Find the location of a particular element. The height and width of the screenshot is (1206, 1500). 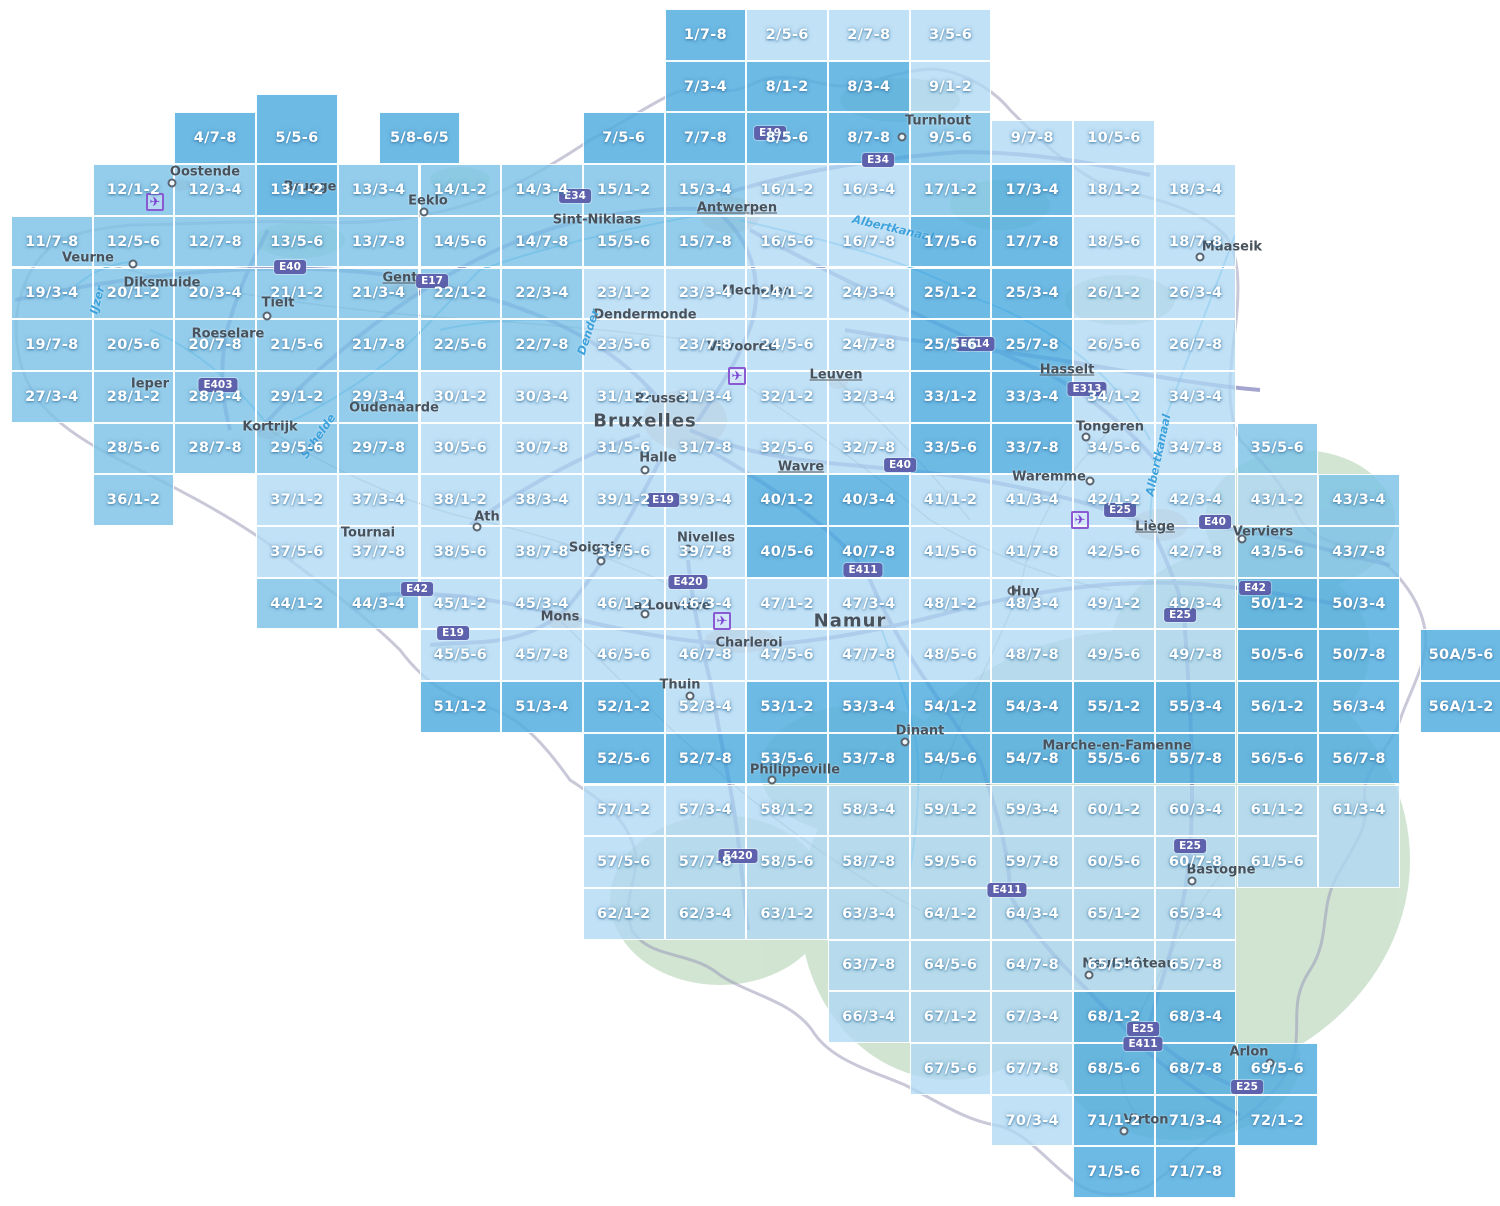

map-tile-36/1-2 is located at coordinates (133, 500).